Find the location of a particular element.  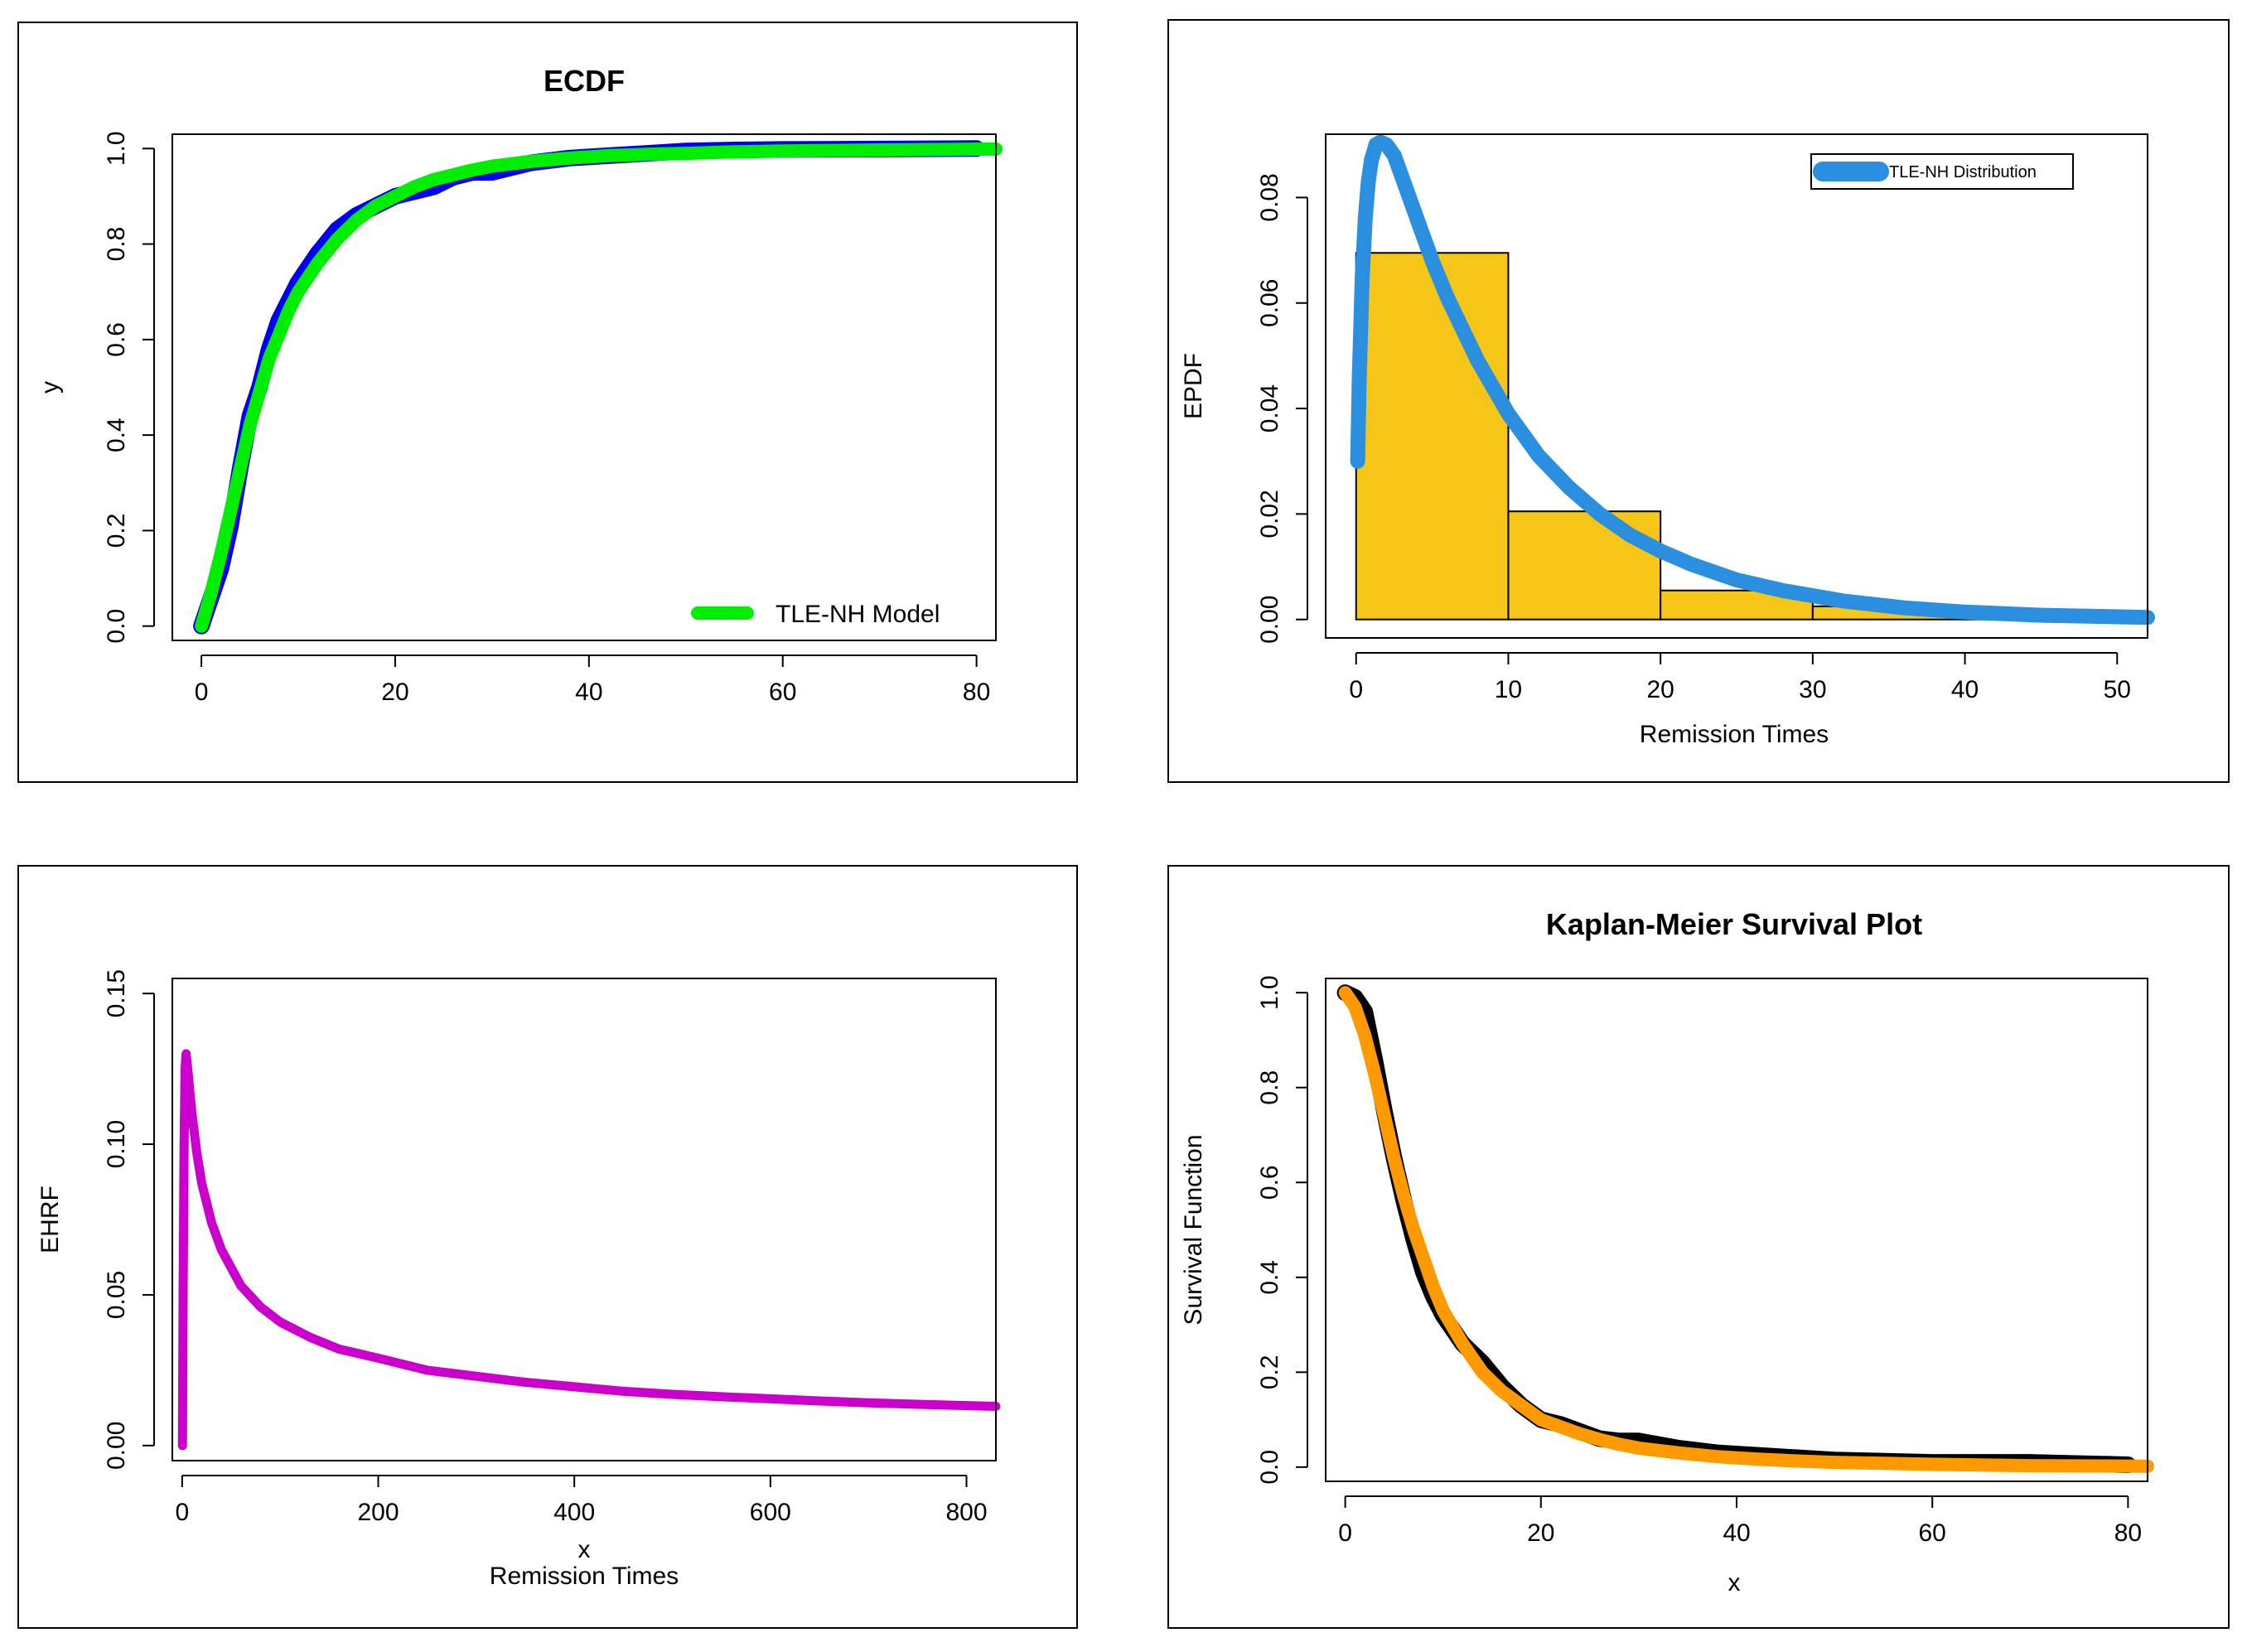

y-axis-label: EPDF is located at coordinates (1193, 386).